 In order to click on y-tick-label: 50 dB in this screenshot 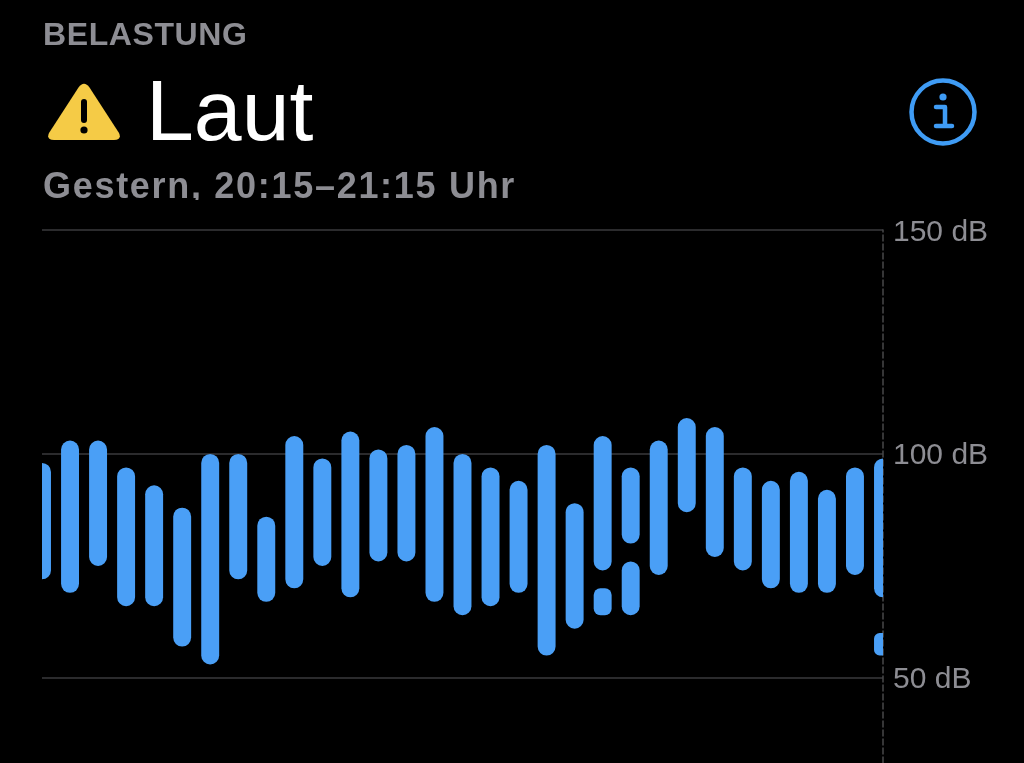, I will do `click(932, 678)`.